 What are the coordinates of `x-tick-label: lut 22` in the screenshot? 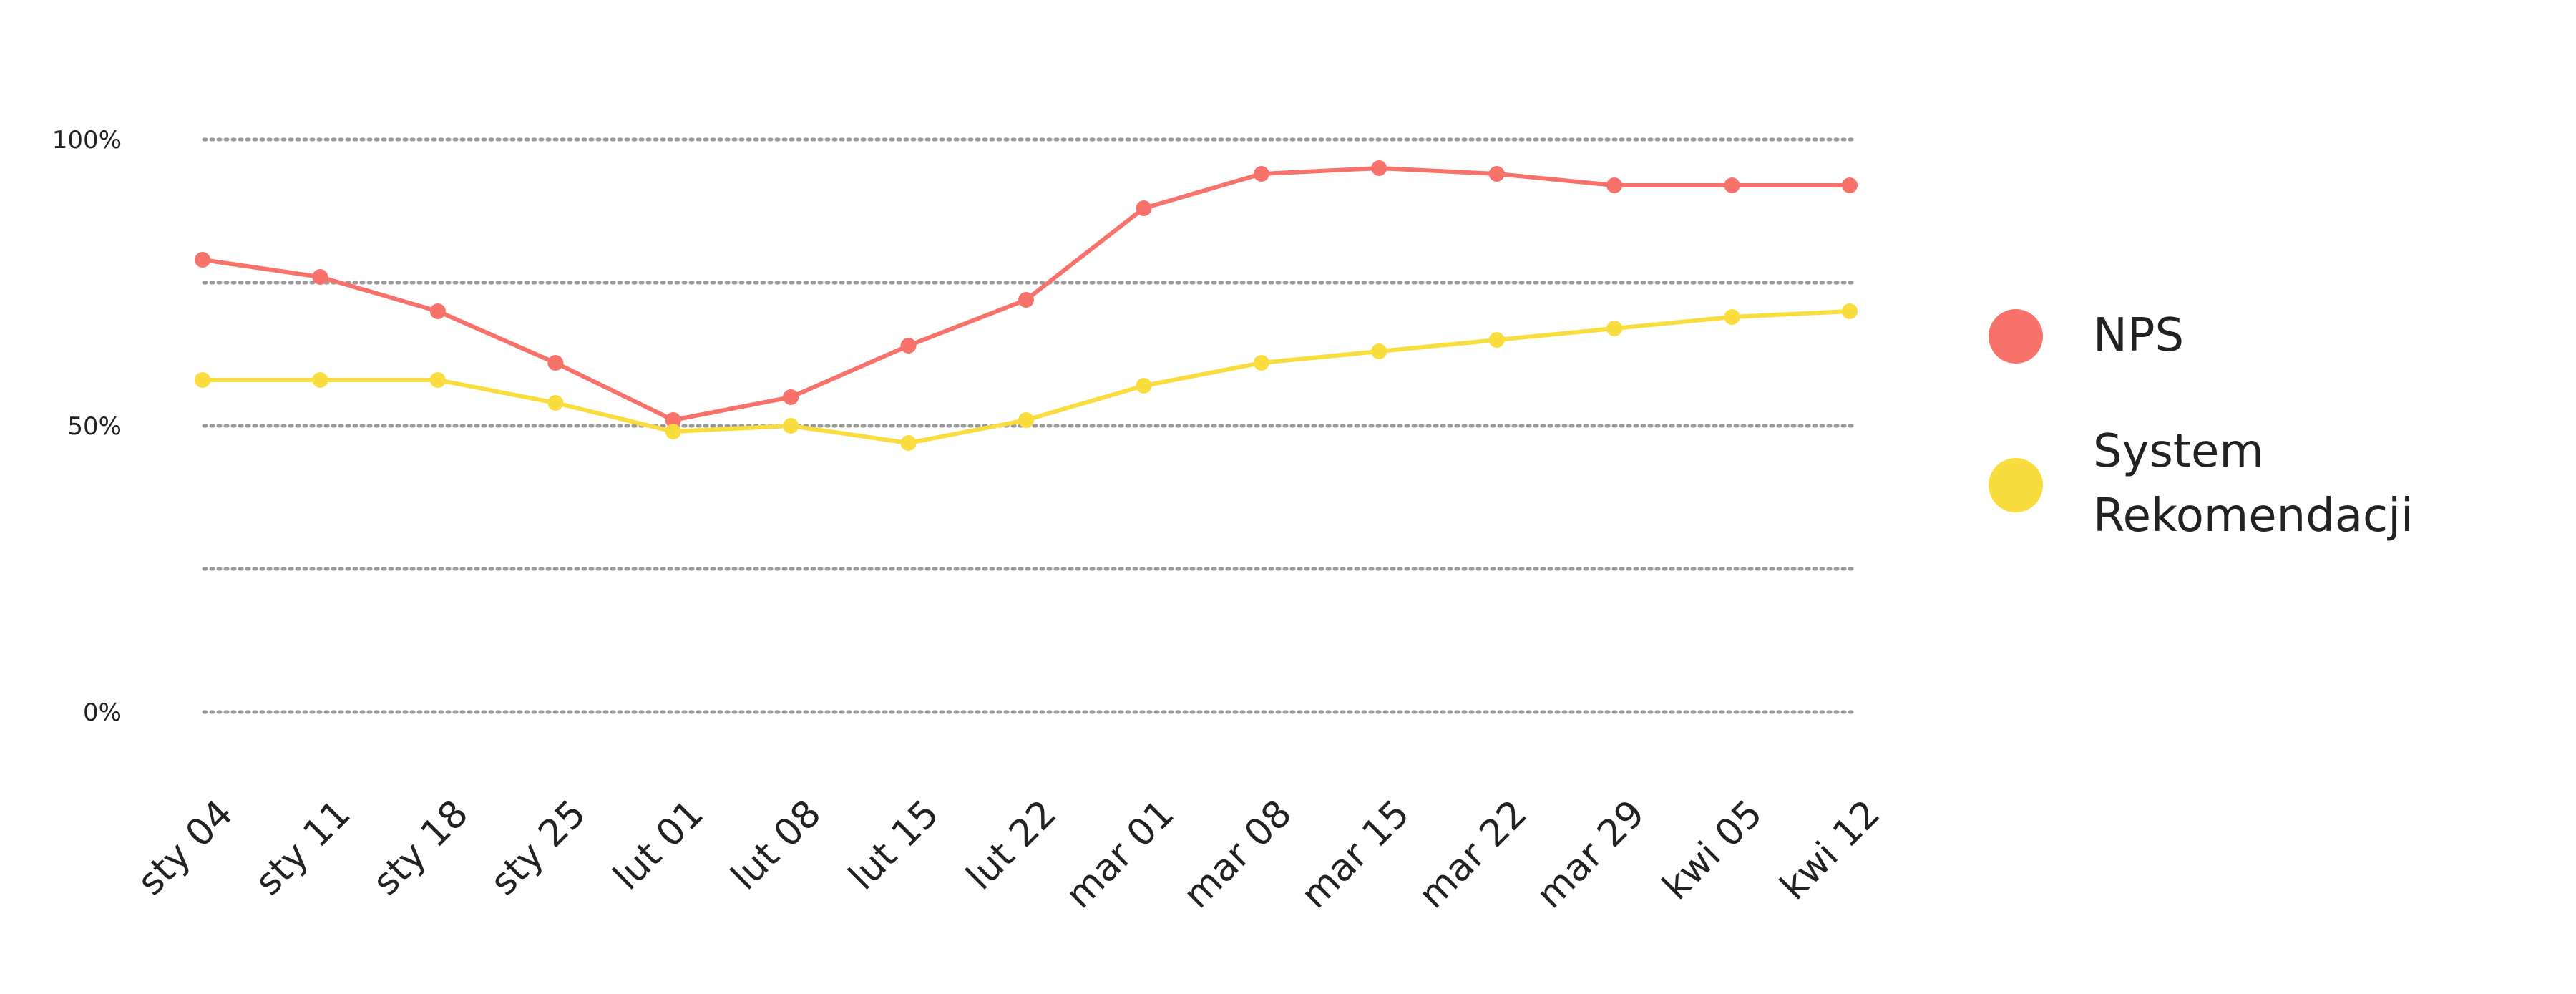 It's located at (1011, 845).